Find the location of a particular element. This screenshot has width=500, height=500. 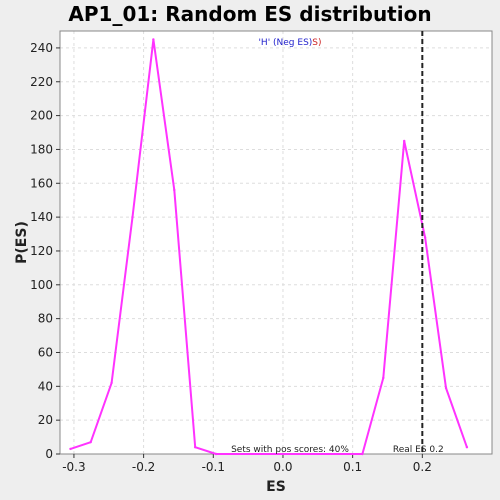

pos-scores-annotation: Sets with pos scores: 40% is located at coordinates (290, 450).